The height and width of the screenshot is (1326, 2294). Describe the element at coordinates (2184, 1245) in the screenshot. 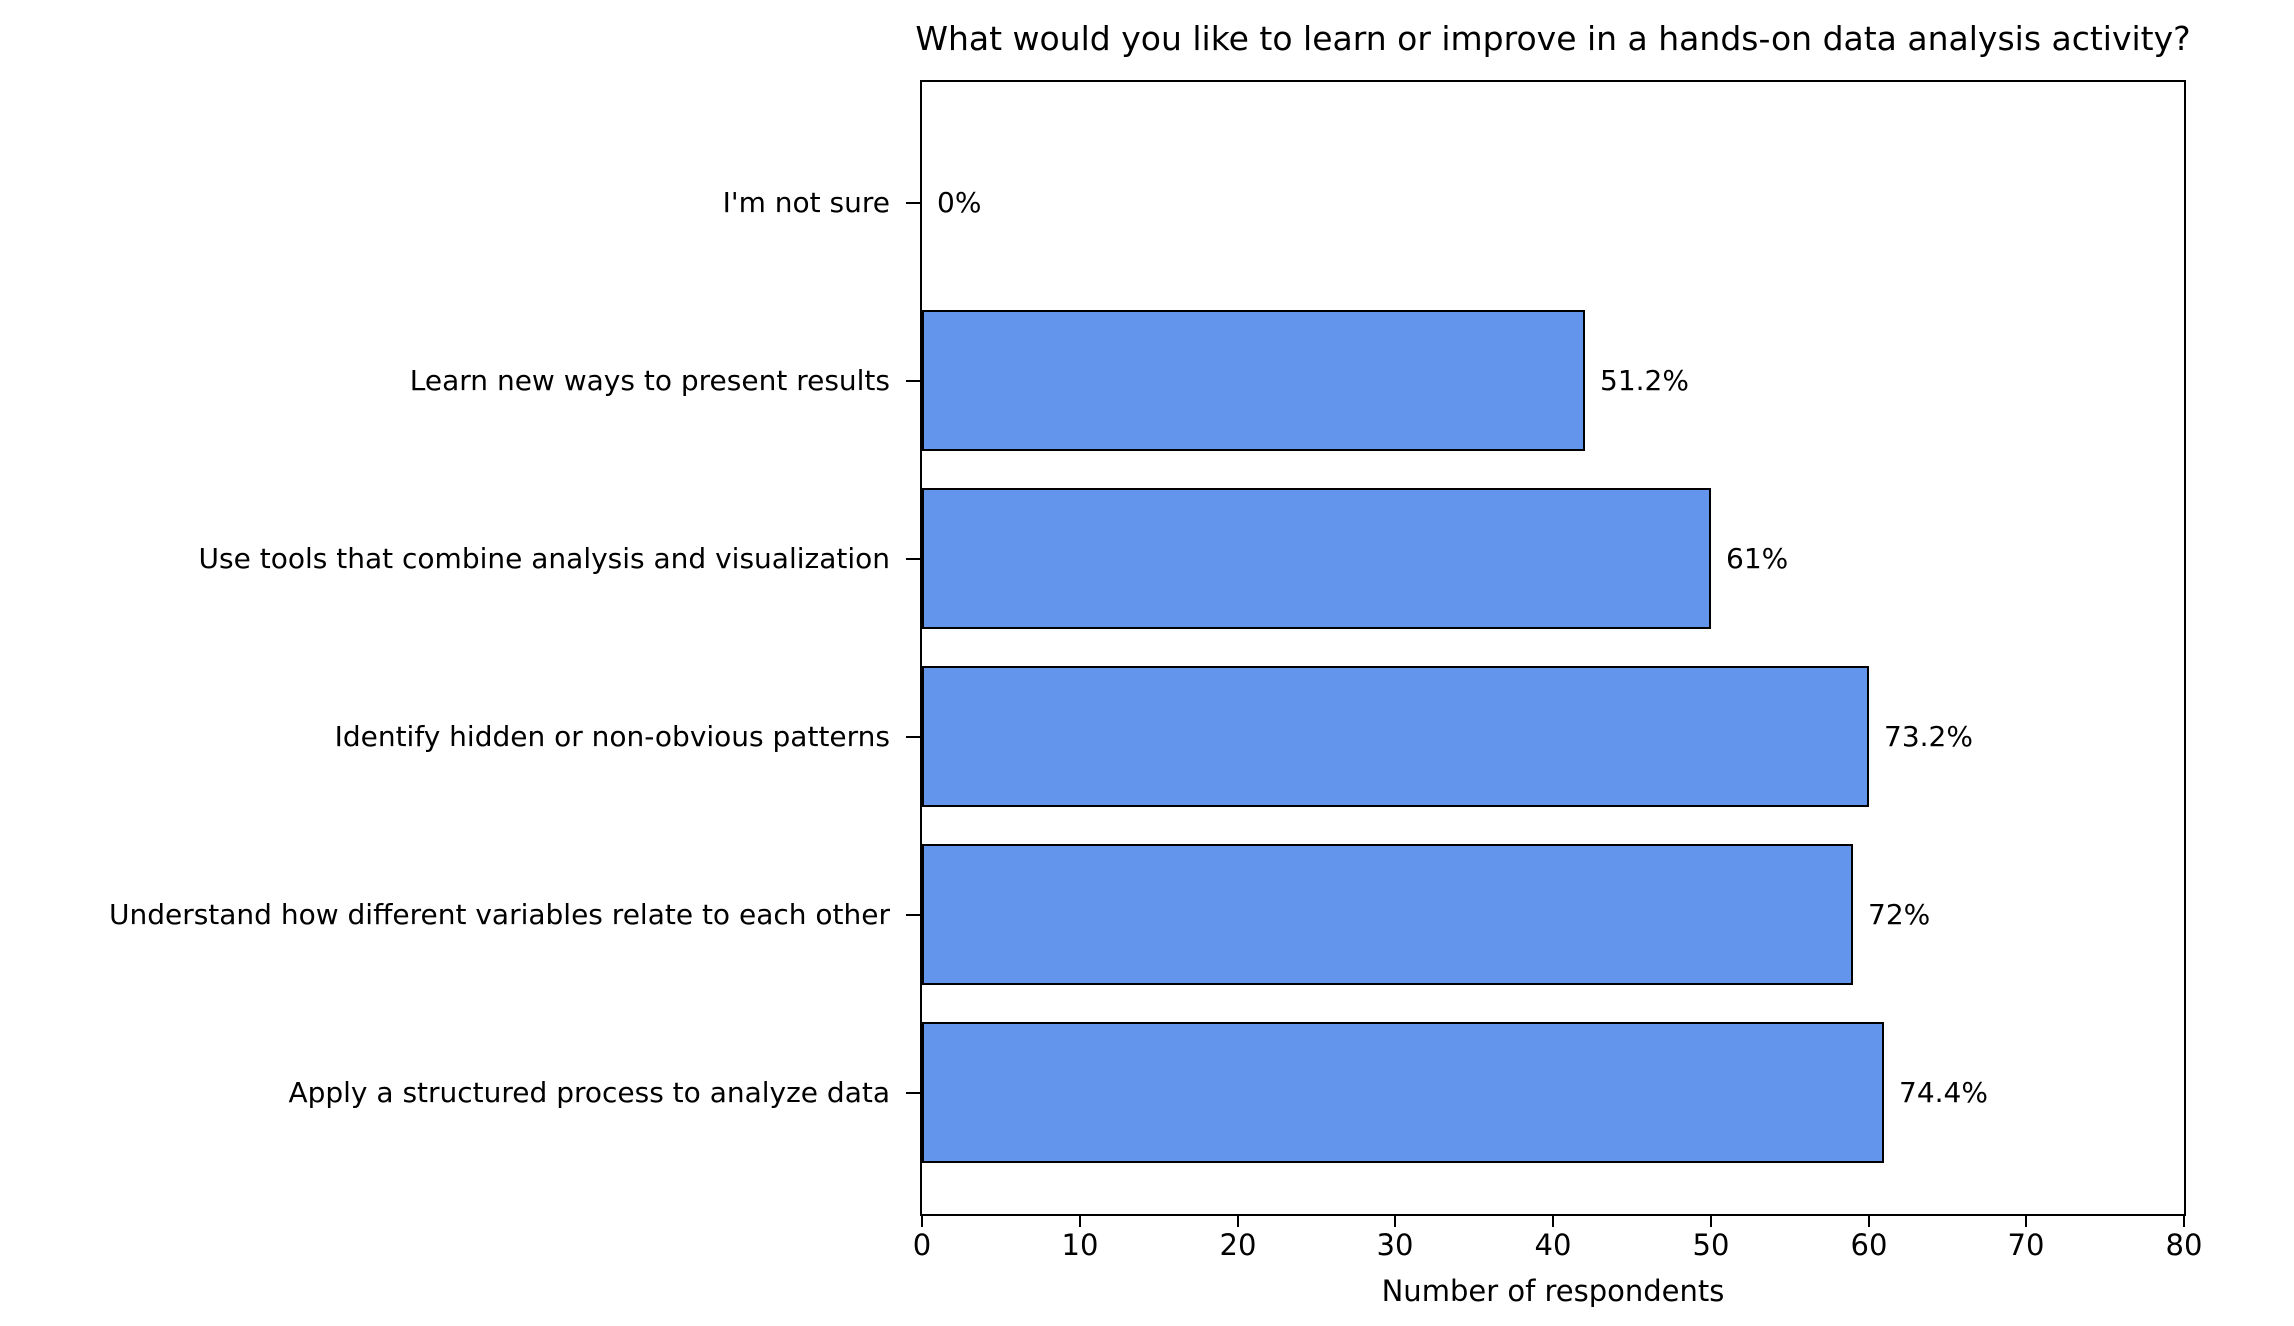

I see `x-tick-label: 80` at that location.